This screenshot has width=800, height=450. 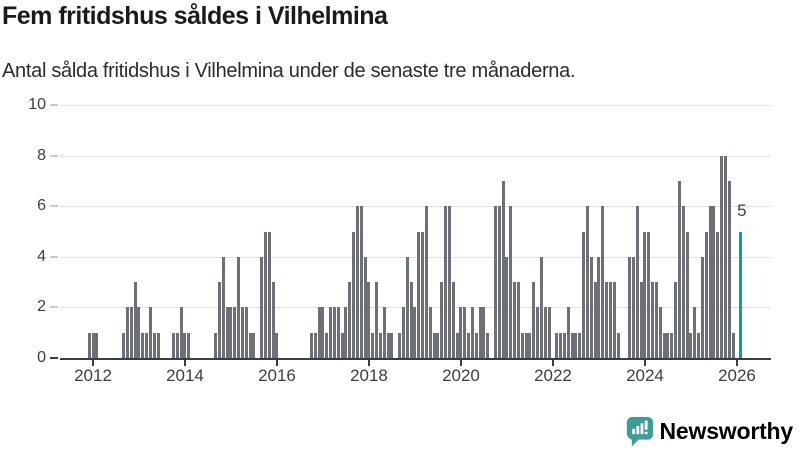 What do you see at coordinates (415, 156) in the screenshot?
I see `gridline-y8` at bounding box center [415, 156].